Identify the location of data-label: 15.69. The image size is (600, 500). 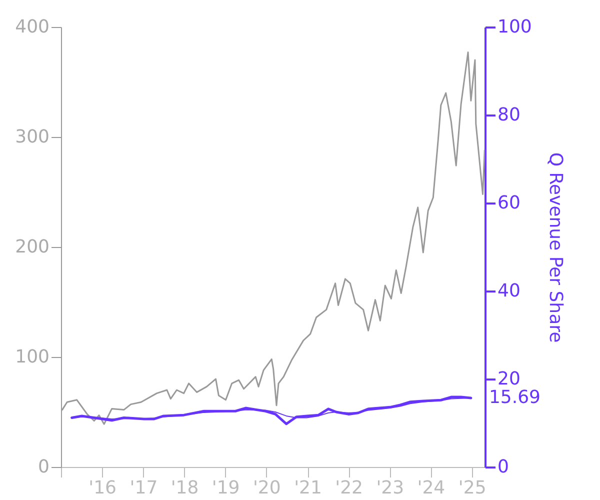
(514, 397).